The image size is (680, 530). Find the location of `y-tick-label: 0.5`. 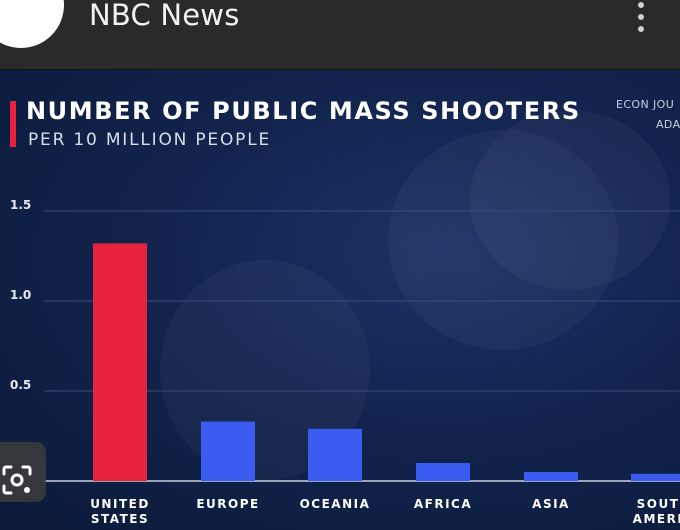

y-tick-label: 0.5 is located at coordinates (20, 385).